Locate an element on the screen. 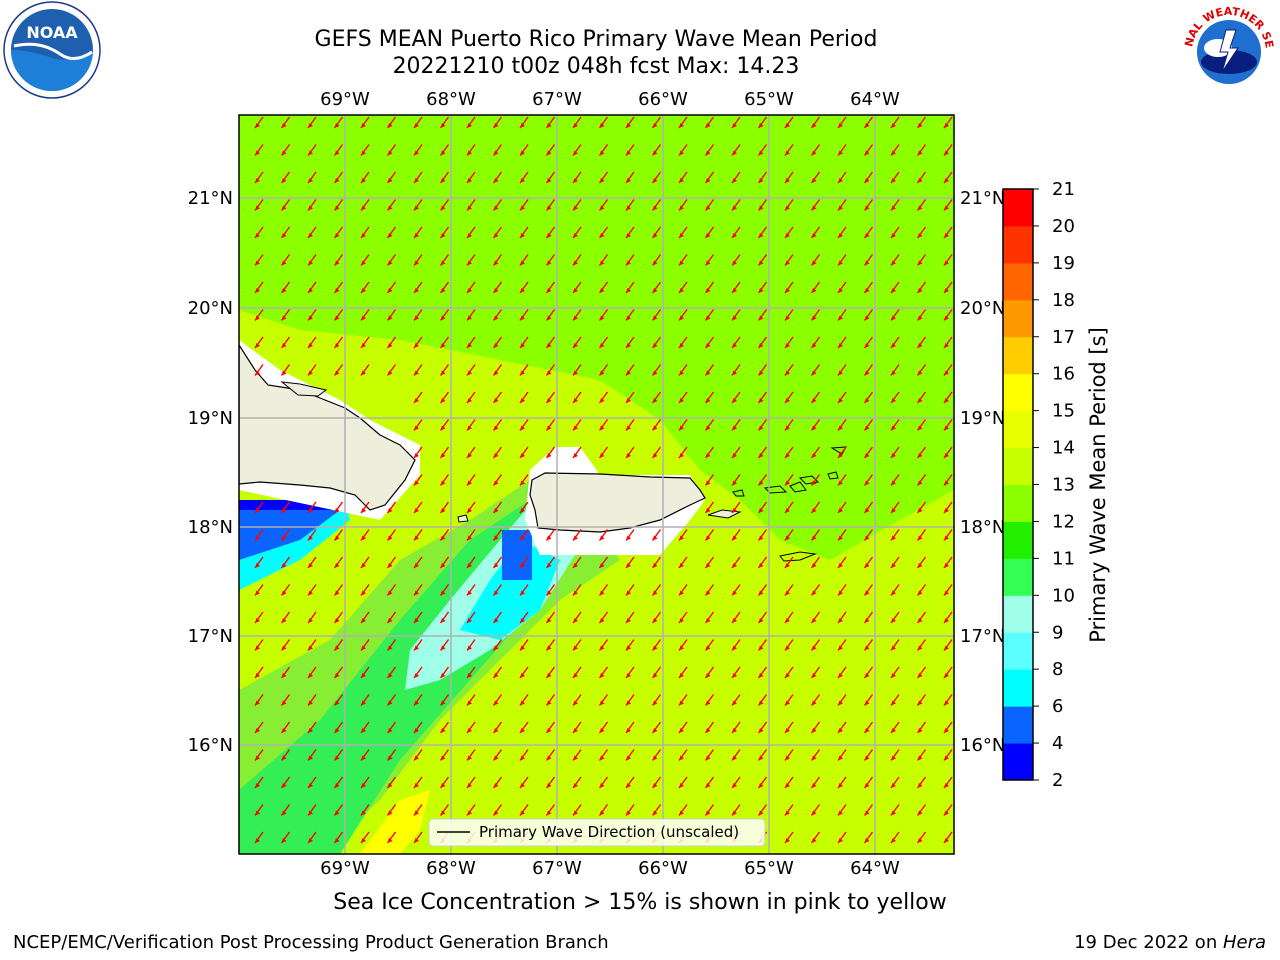 The image size is (1280, 960). colorbar-tick: 14 is located at coordinates (1063, 448).